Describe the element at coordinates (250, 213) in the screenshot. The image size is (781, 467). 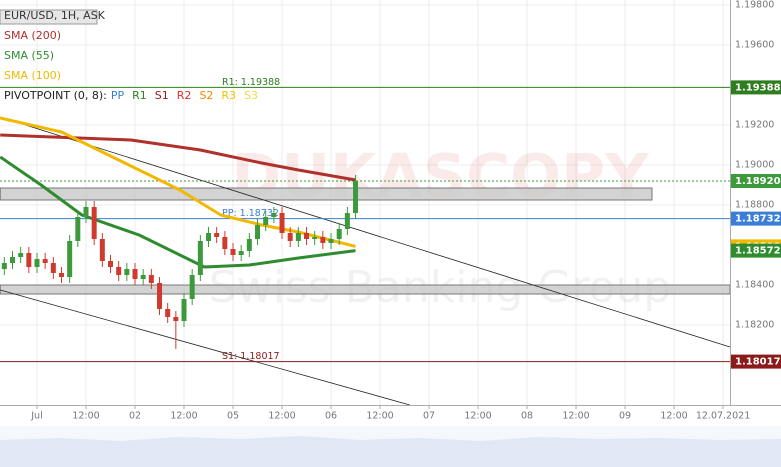
I see `pivot-label: PP: 1.18732` at that location.